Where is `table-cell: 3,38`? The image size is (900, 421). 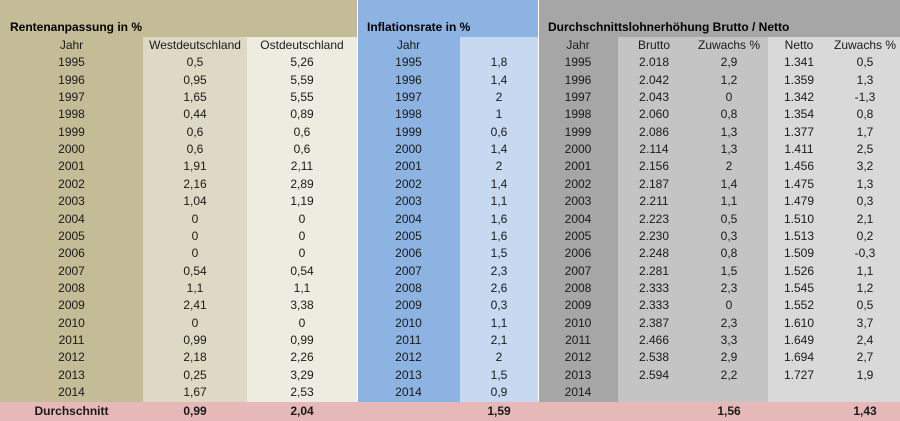 table-cell: 3,38 is located at coordinates (302, 305).